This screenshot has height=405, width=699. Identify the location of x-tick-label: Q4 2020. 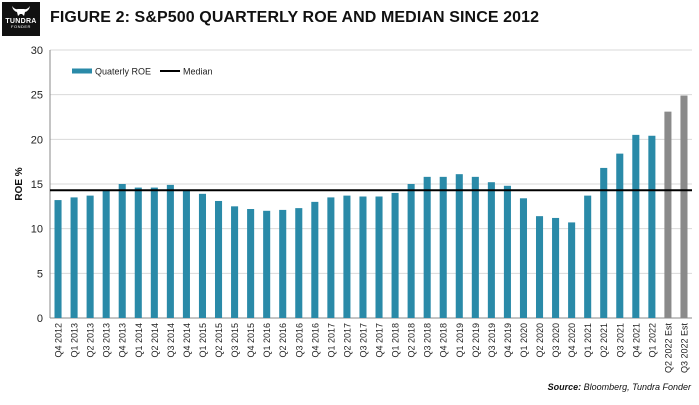
(572, 340).